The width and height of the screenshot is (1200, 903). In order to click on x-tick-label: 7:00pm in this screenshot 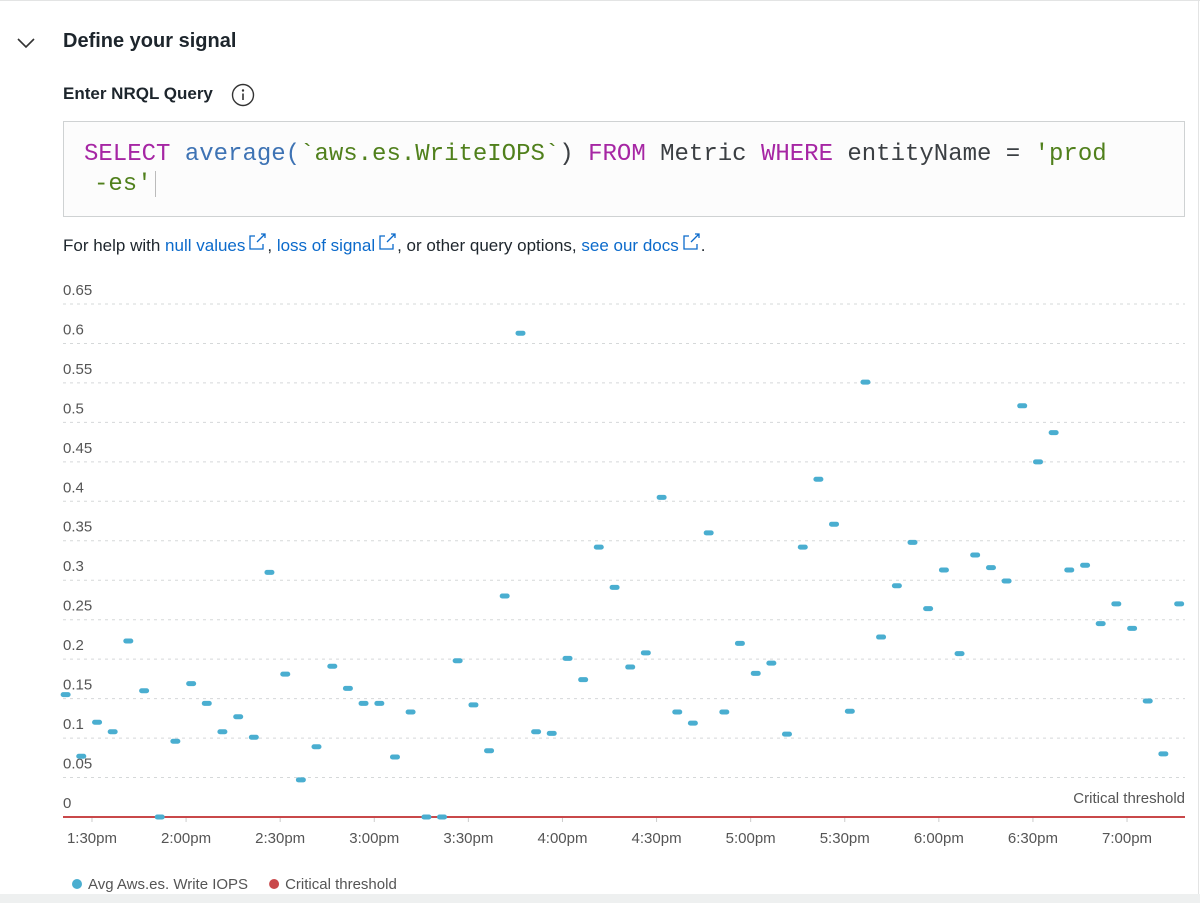, I will do `click(1127, 838)`.